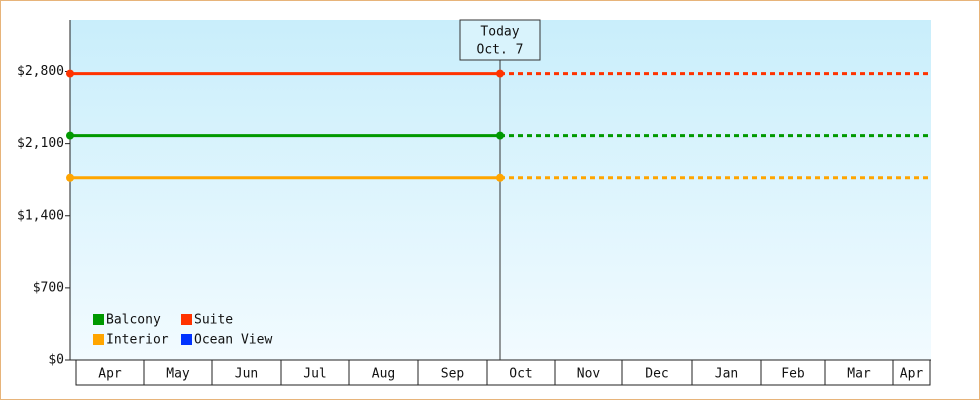  What do you see at coordinates (56, 360) in the screenshot?
I see `y-tick-label: $0` at bounding box center [56, 360].